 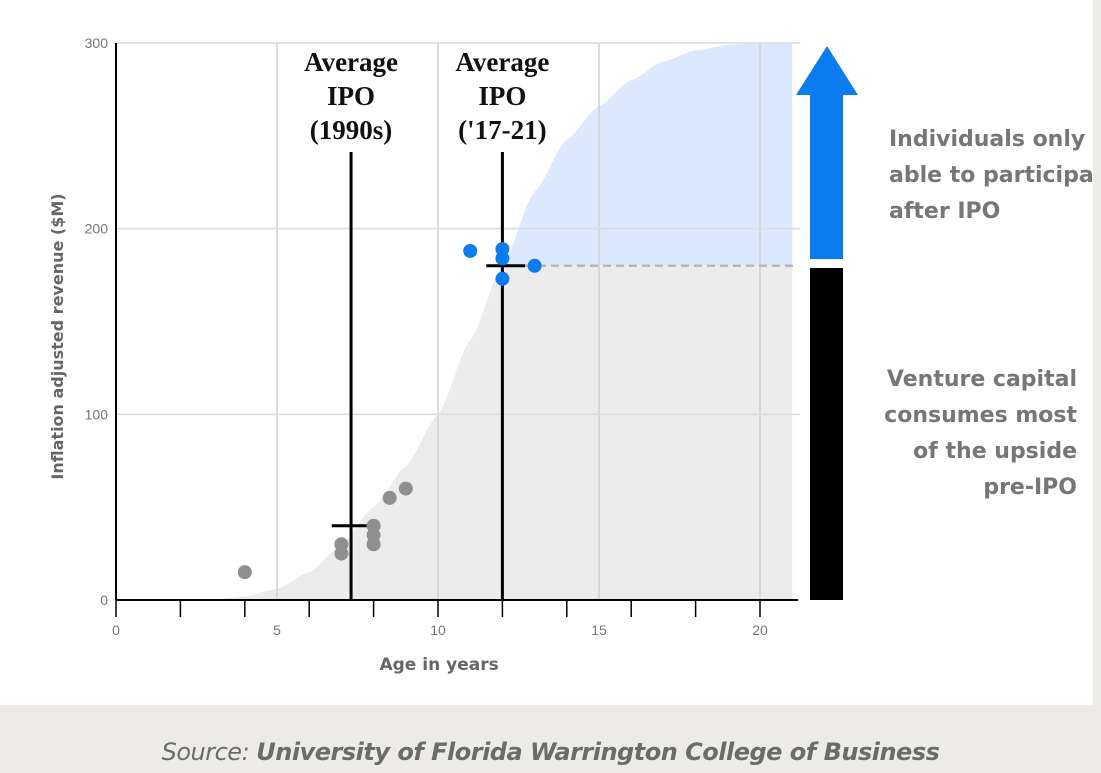 What do you see at coordinates (945, 211) in the screenshot?
I see `note-line: after IPO` at bounding box center [945, 211].